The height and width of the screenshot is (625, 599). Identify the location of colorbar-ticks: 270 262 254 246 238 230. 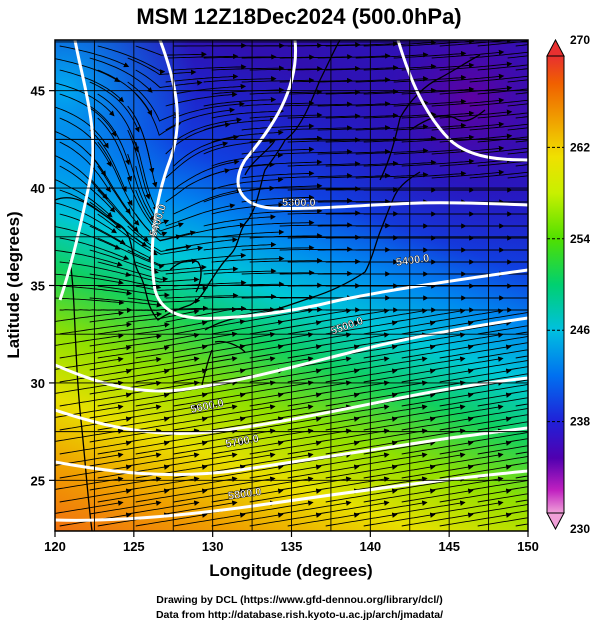
(568, 284).